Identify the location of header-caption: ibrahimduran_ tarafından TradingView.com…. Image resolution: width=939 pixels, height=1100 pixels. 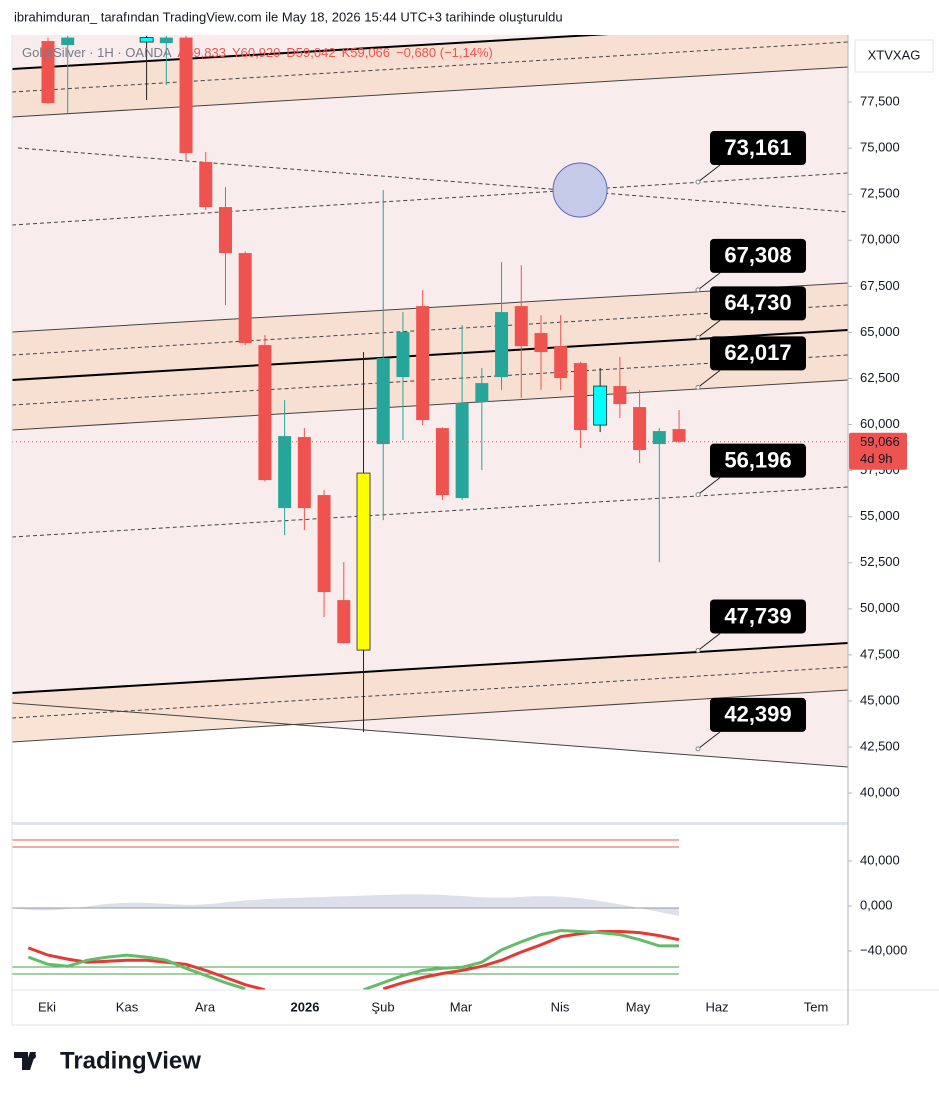
(288, 16).